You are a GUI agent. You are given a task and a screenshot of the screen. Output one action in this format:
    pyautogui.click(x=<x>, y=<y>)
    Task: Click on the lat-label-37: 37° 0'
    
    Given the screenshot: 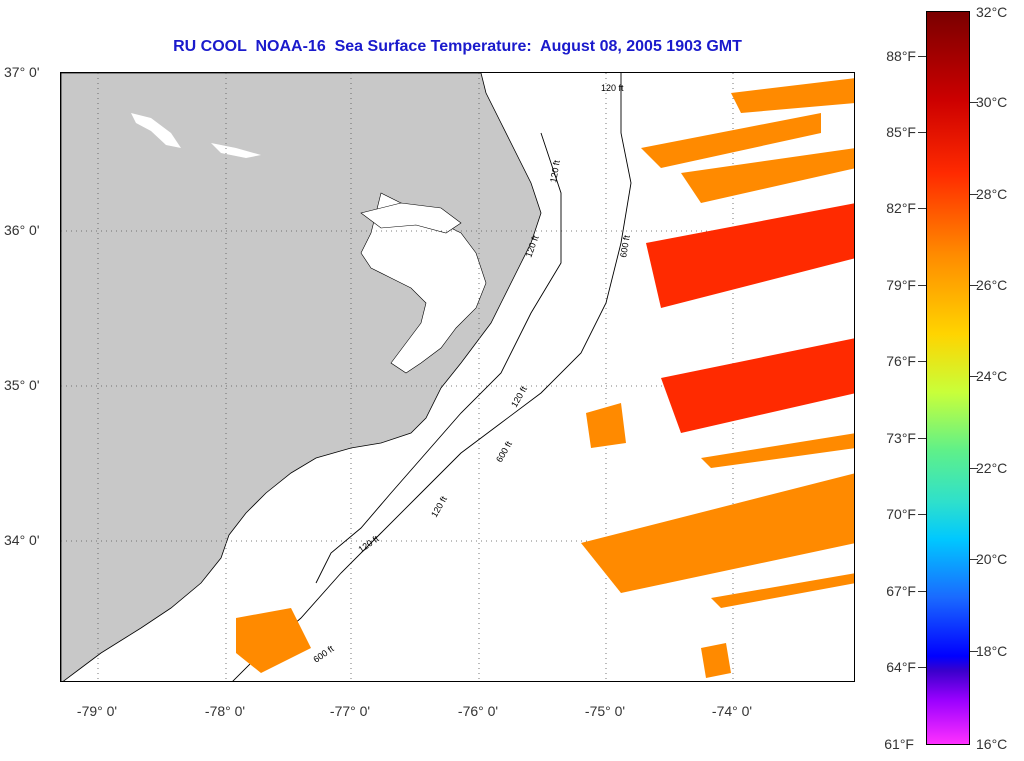 What is the action you would take?
    pyautogui.click(x=22, y=72)
    